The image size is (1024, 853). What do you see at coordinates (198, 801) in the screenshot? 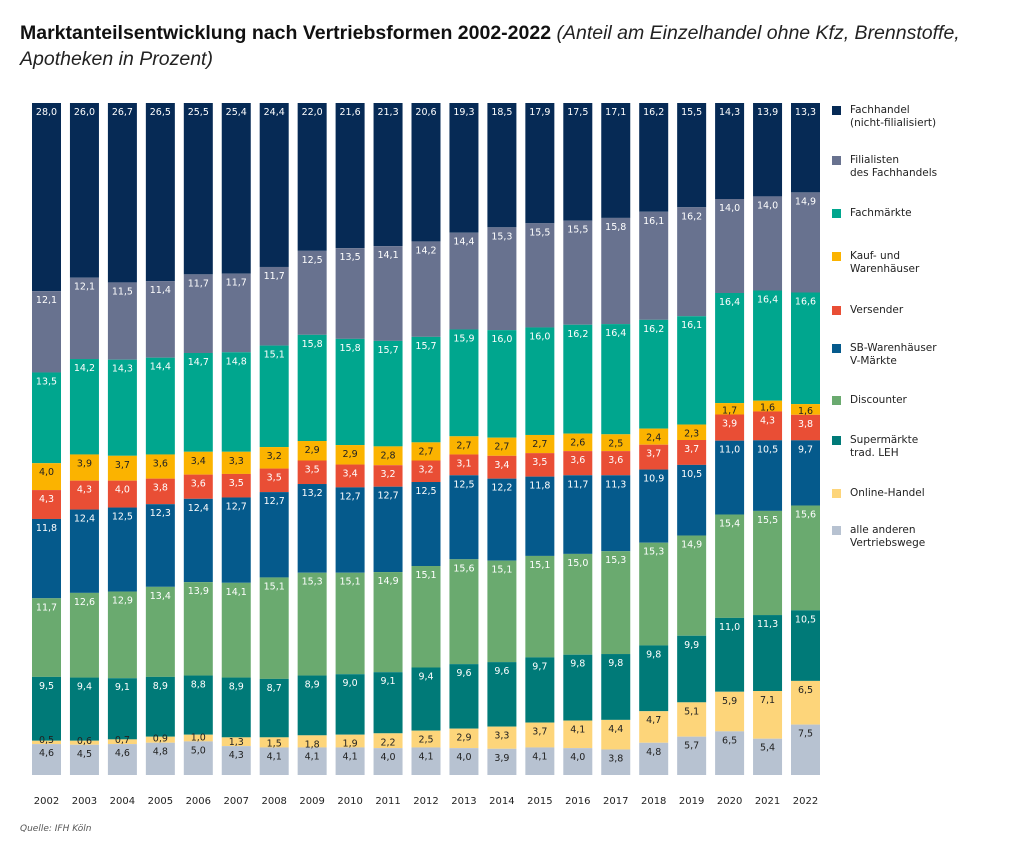
I see `x-tick-label: 2006` at bounding box center [198, 801].